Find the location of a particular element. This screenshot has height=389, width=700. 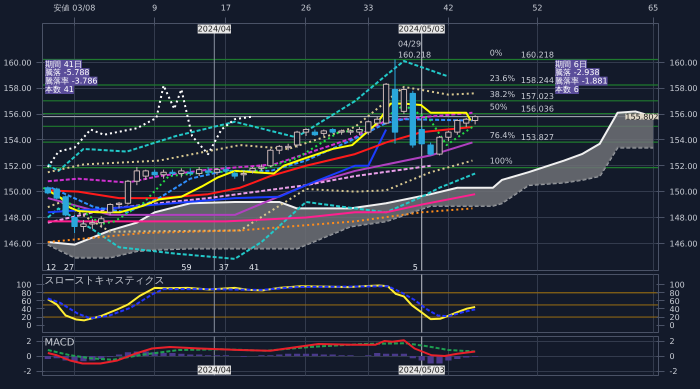

annotation: 騰落 -2.938 is located at coordinates (577, 73).